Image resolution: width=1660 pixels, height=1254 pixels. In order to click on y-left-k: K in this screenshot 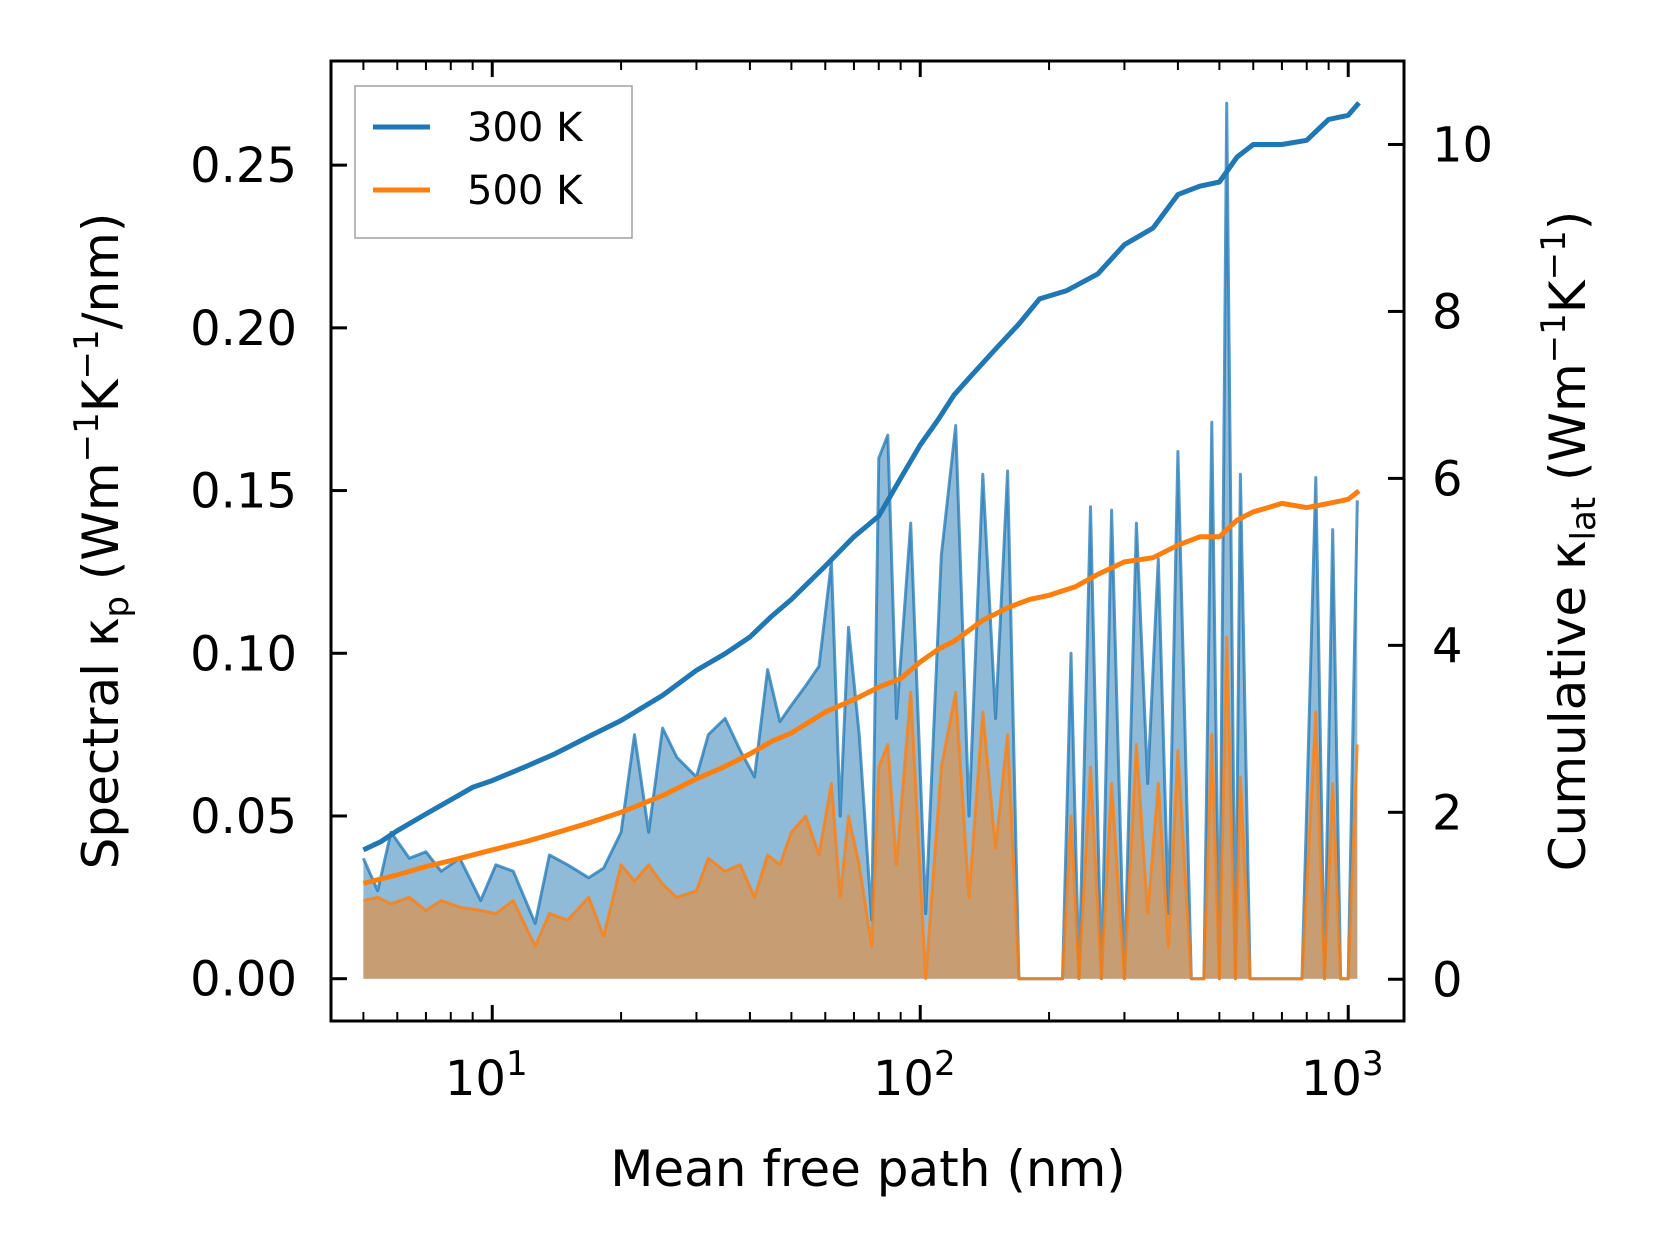, I will do `click(101, 395)`.